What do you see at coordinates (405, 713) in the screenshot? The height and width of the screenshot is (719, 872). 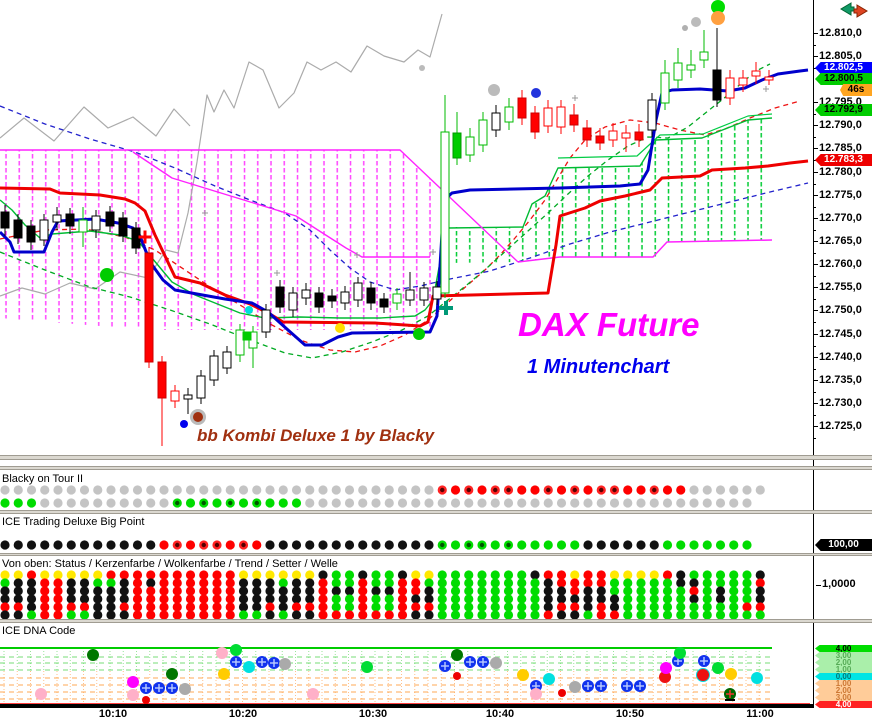 I see `time-axis: 10:10 10:20 10:30 10:40 10:50 11:00` at bounding box center [405, 713].